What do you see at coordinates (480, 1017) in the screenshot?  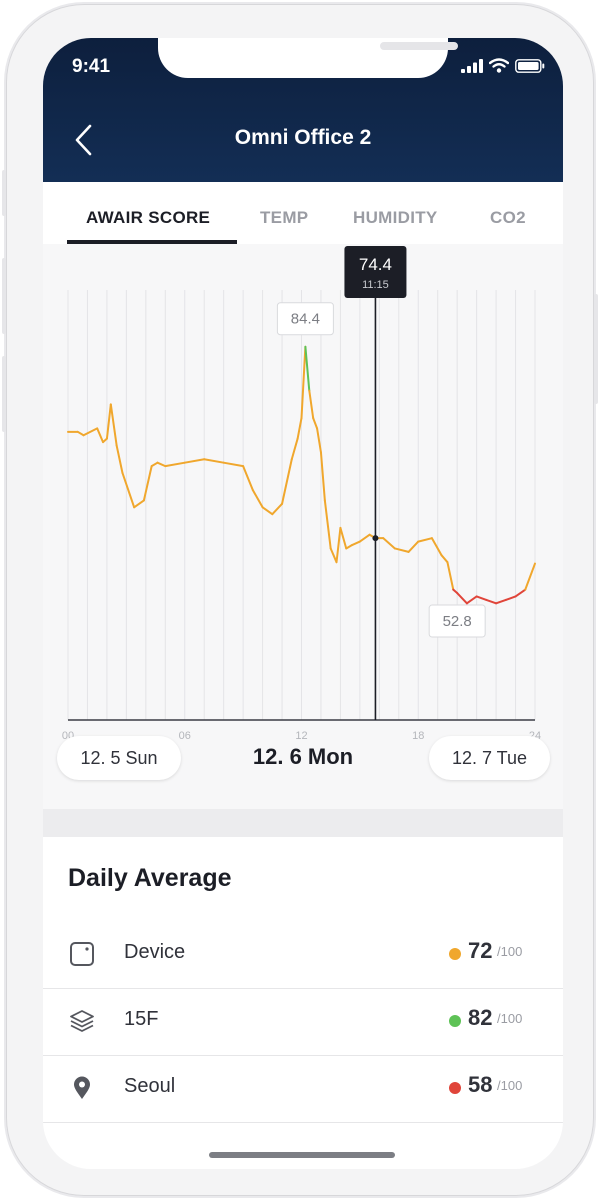 I see `score-value: 82` at bounding box center [480, 1017].